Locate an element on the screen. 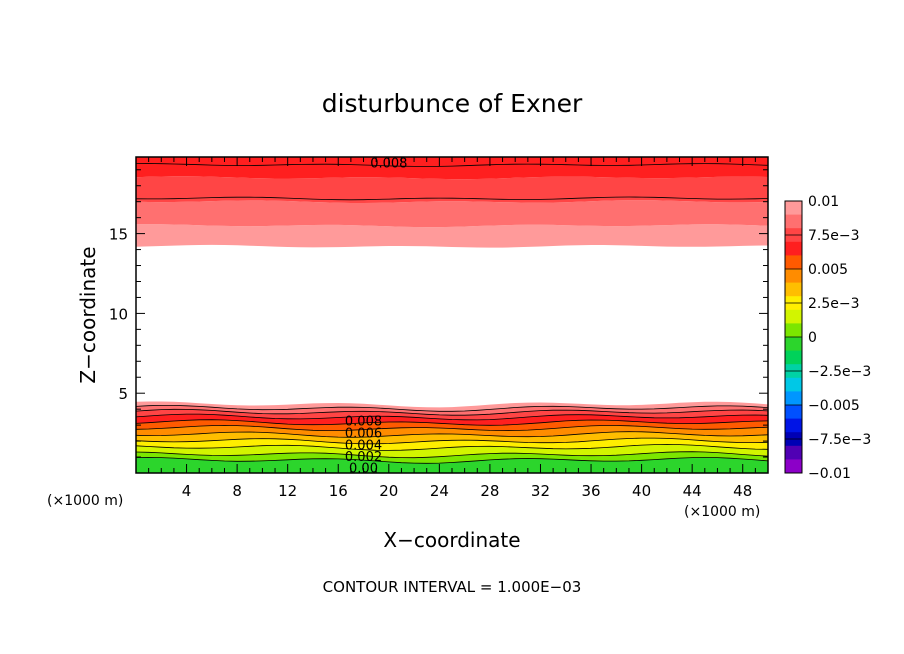 This screenshot has height=654, width=904. contour-label-3: 0.006 is located at coordinates (363, 433).